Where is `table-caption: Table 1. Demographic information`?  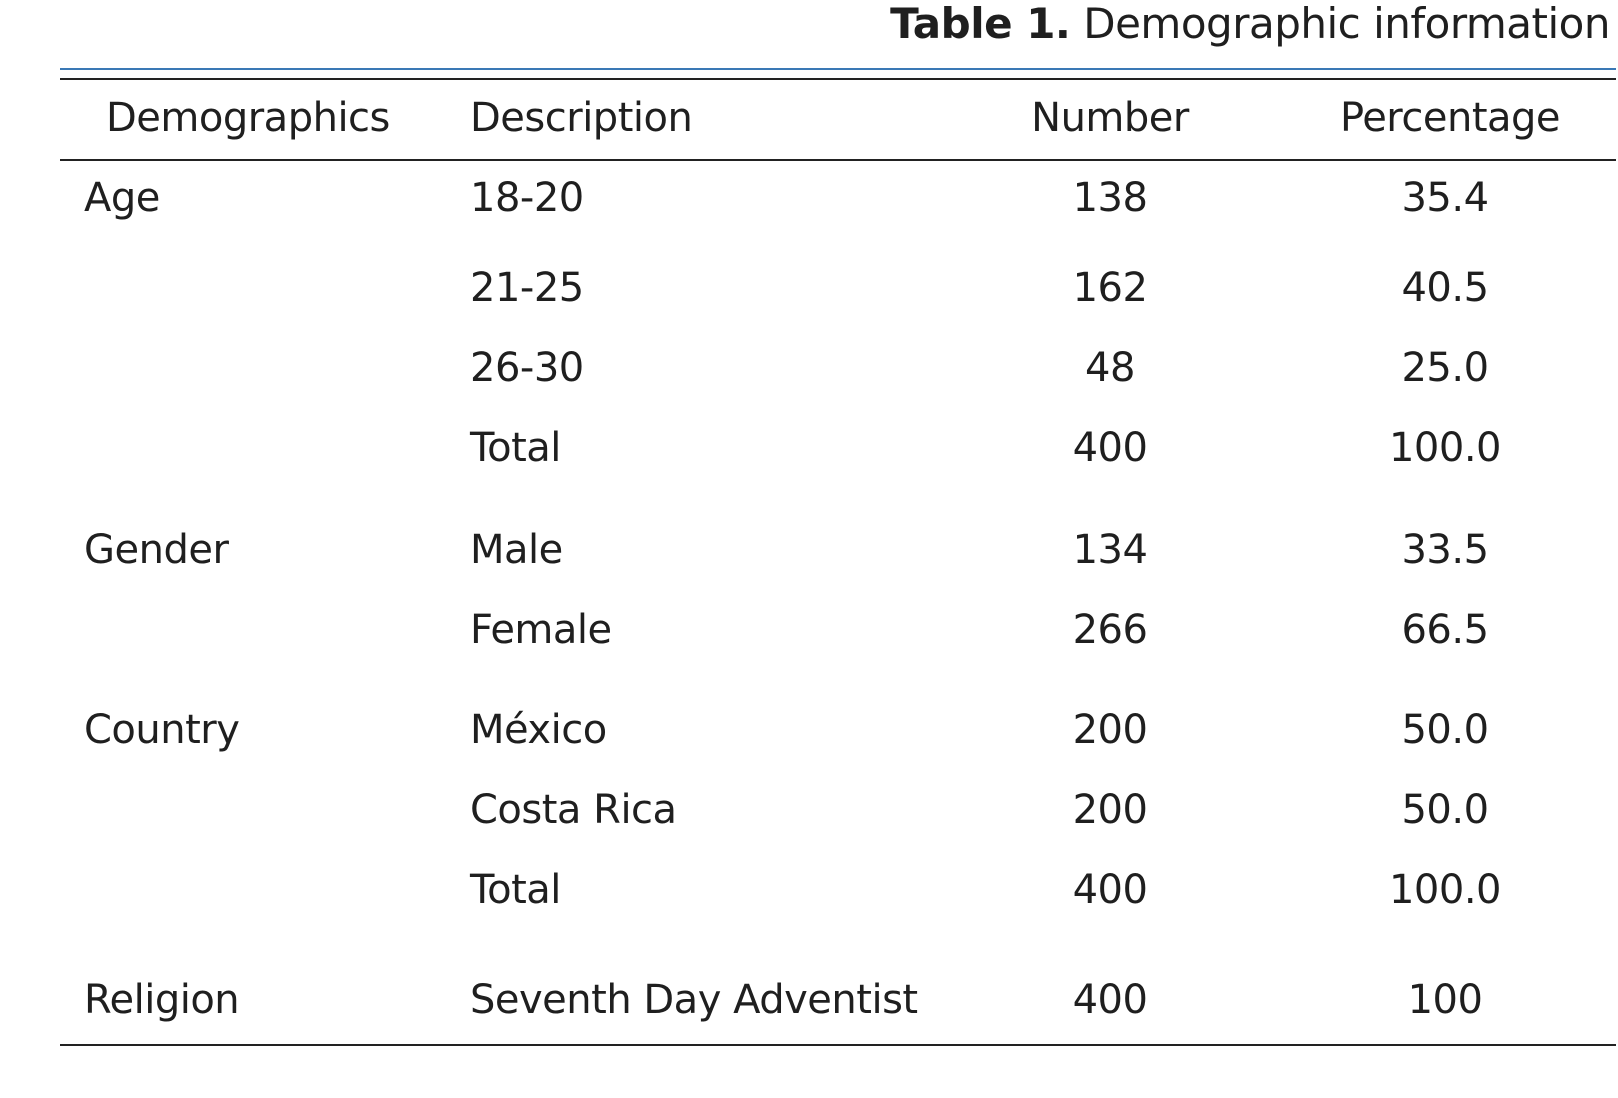 table-caption: Table 1. Demographic information is located at coordinates (1250, 24).